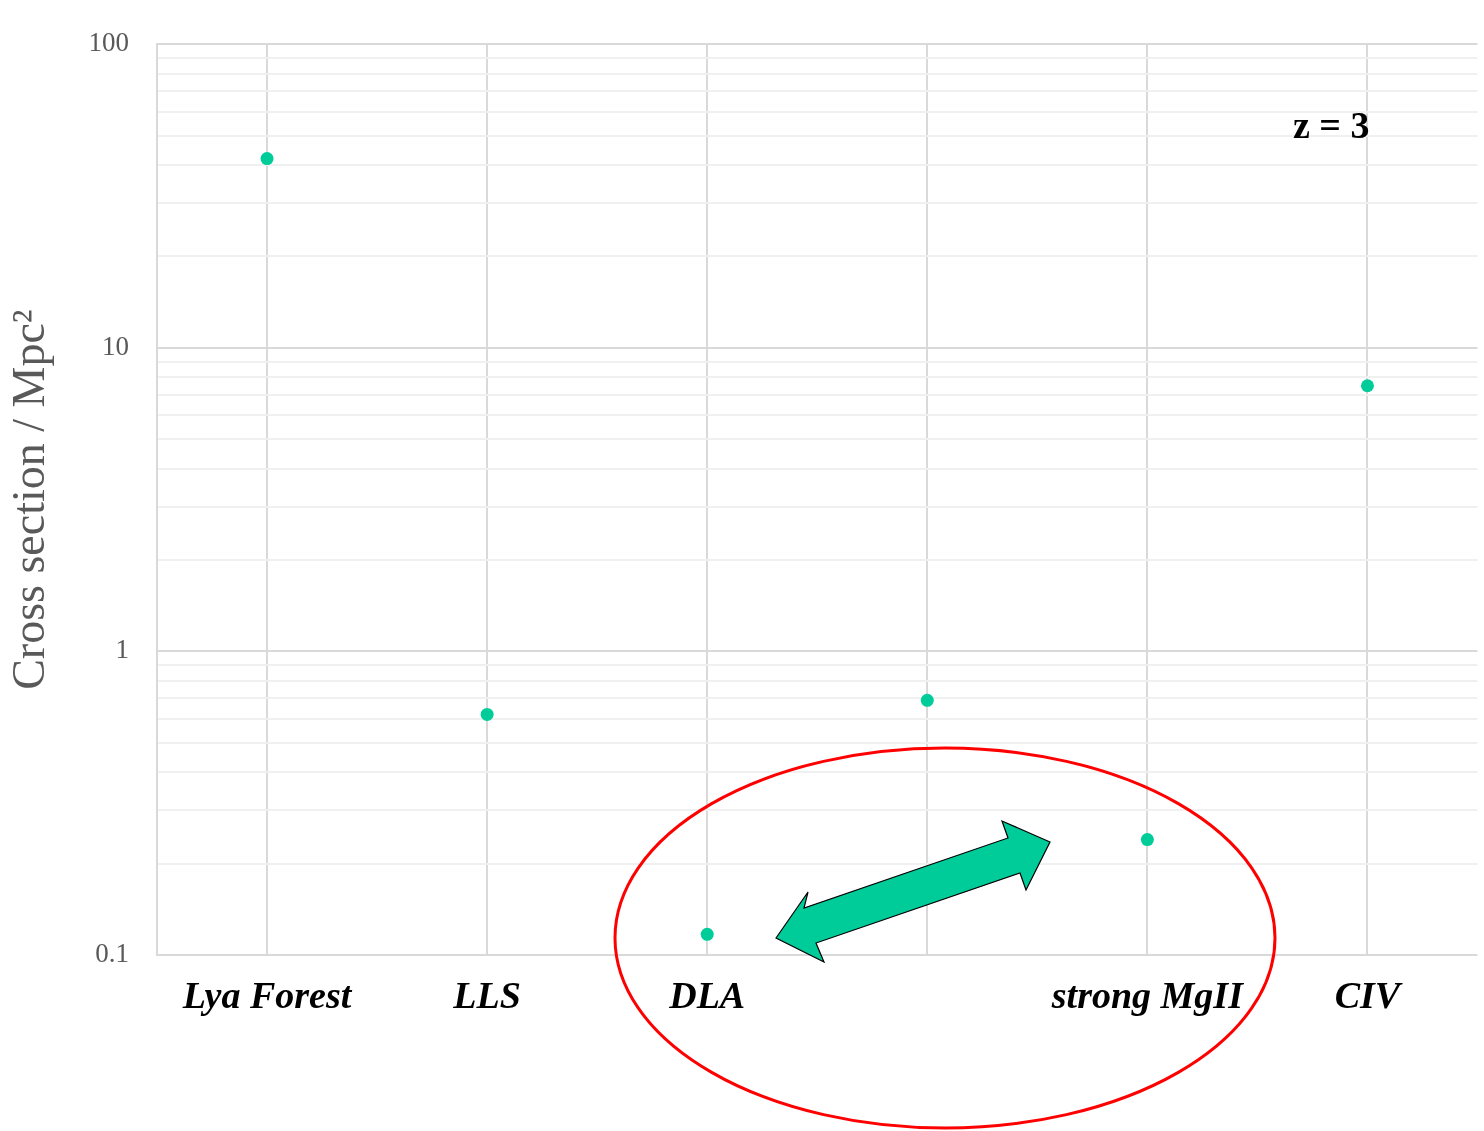  What do you see at coordinates (1147, 994) in the screenshot?
I see `x-tick-label: strong MgII` at bounding box center [1147, 994].